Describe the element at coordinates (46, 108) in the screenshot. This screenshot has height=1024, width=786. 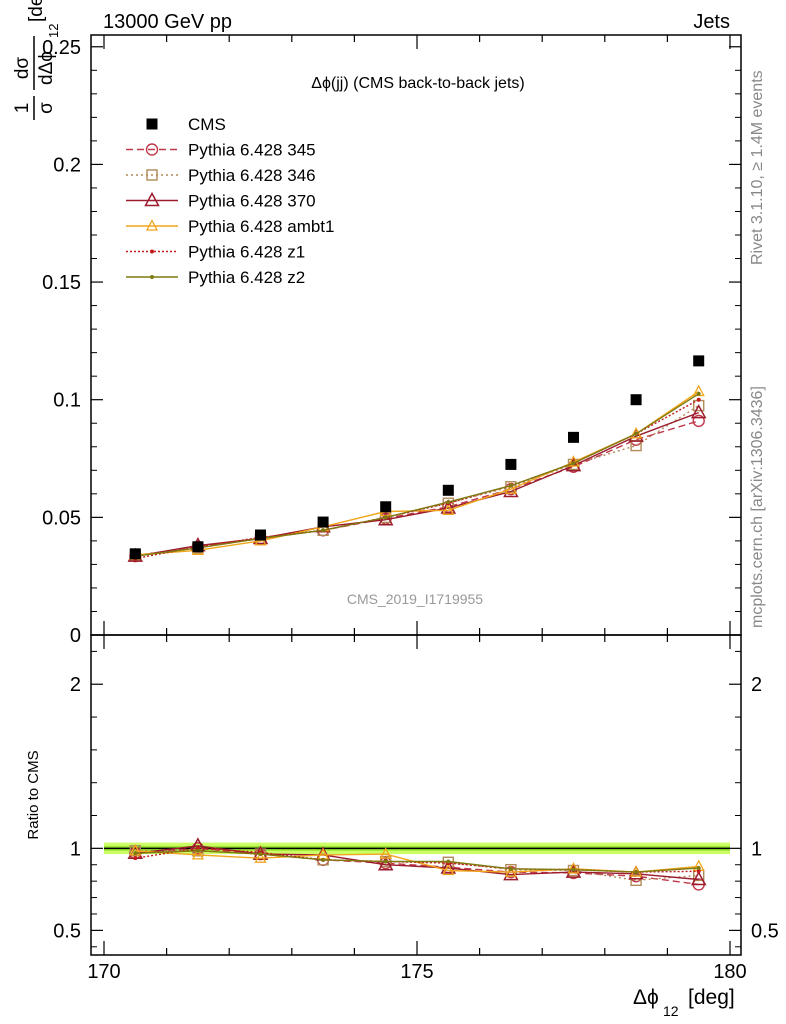
I see `ylabel-frac-den: σ` at that location.